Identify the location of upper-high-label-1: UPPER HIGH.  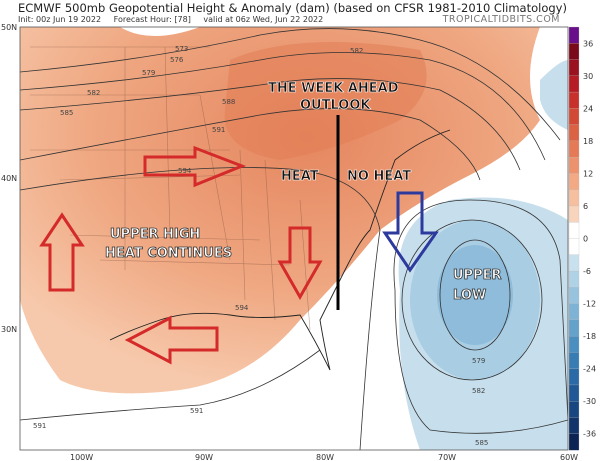
(155, 234).